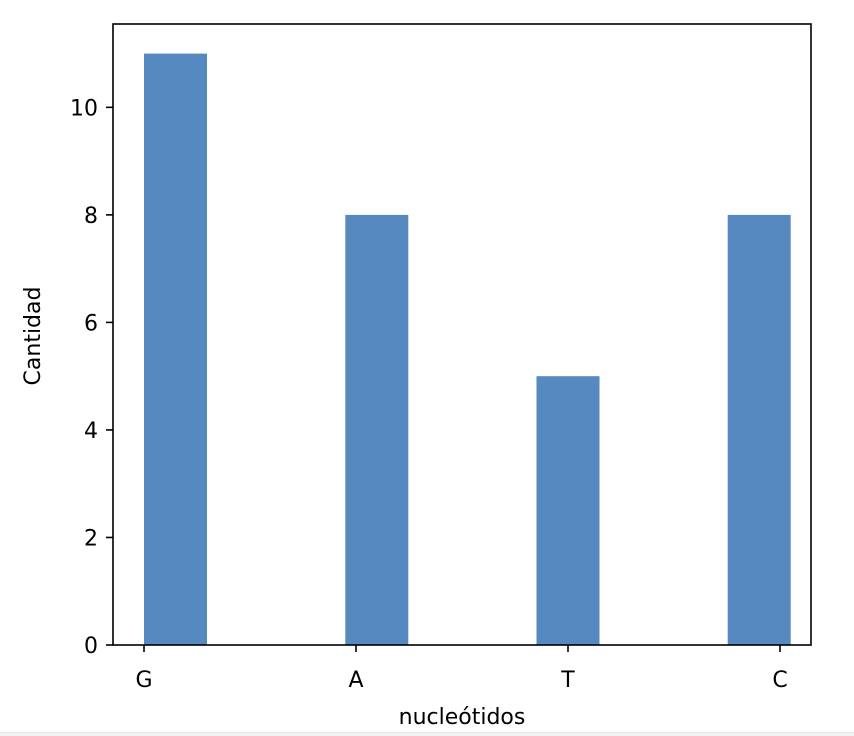 The height and width of the screenshot is (736, 854). What do you see at coordinates (355, 680) in the screenshot?
I see `x-tick-label: A` at bounding box center [355, 680].